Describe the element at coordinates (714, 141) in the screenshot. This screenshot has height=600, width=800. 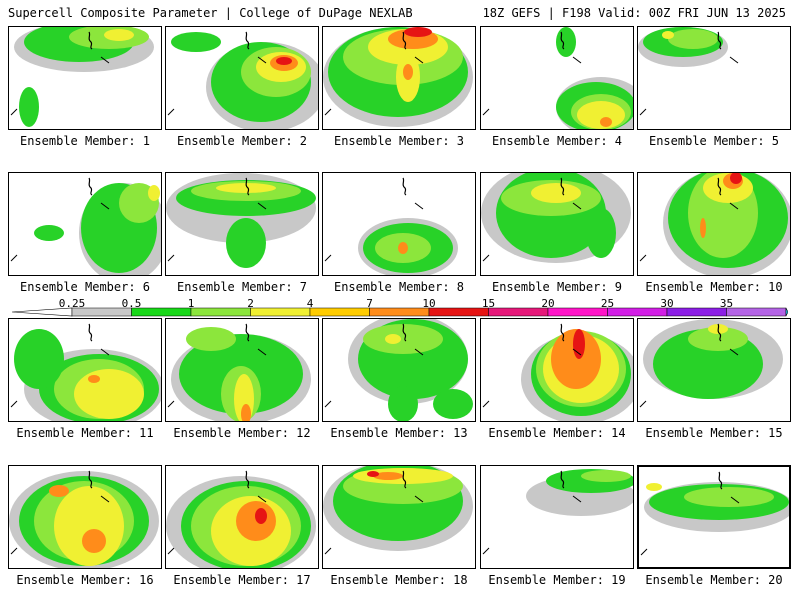
I see `ensemble-member-label: Ensemble Member: 5` at that location.